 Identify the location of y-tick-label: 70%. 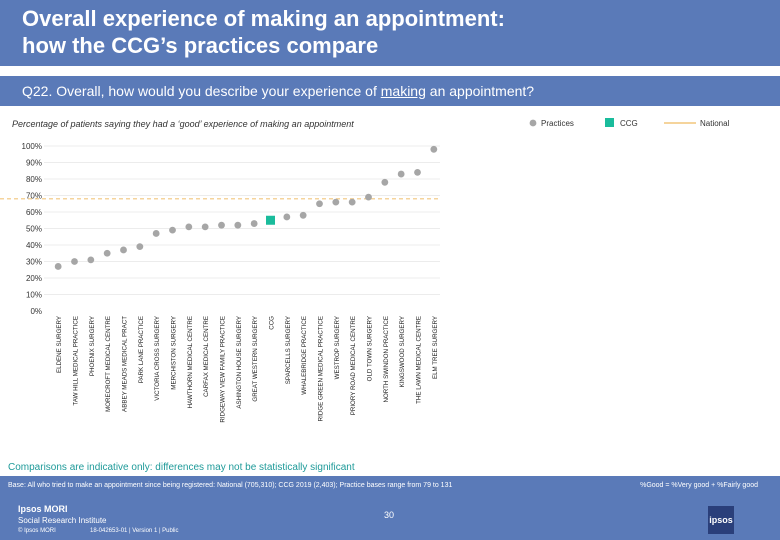
(34, 196).